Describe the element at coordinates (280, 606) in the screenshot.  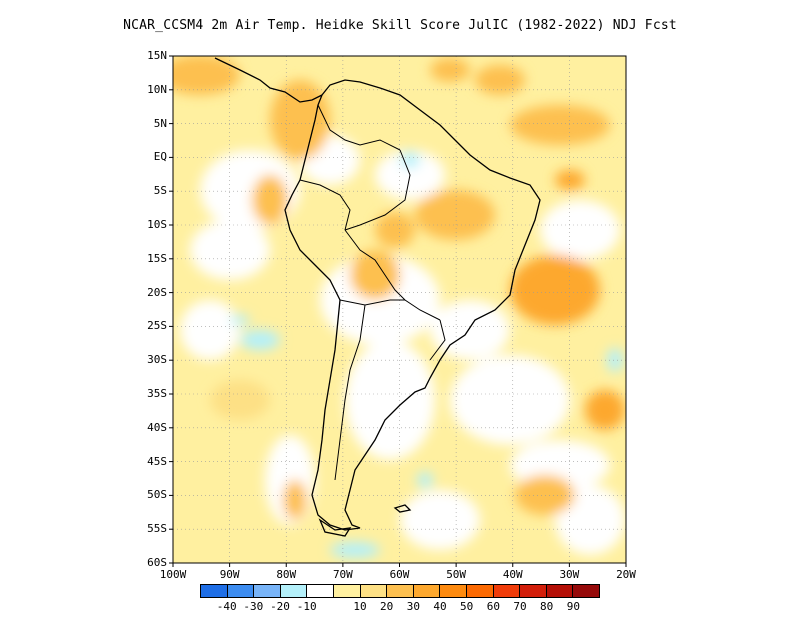
I see `colorbar-label: -20` at that location.